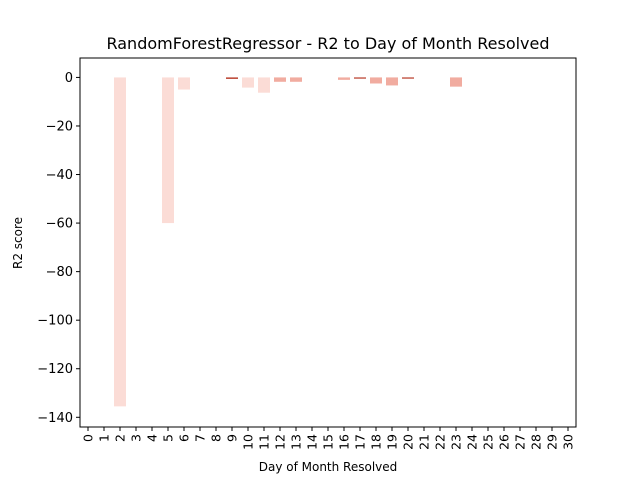 The image size is (640, 480). Describe the element at coordinates (328, 442) in the screenshot. I see `x-tick-label: 15` at that location.